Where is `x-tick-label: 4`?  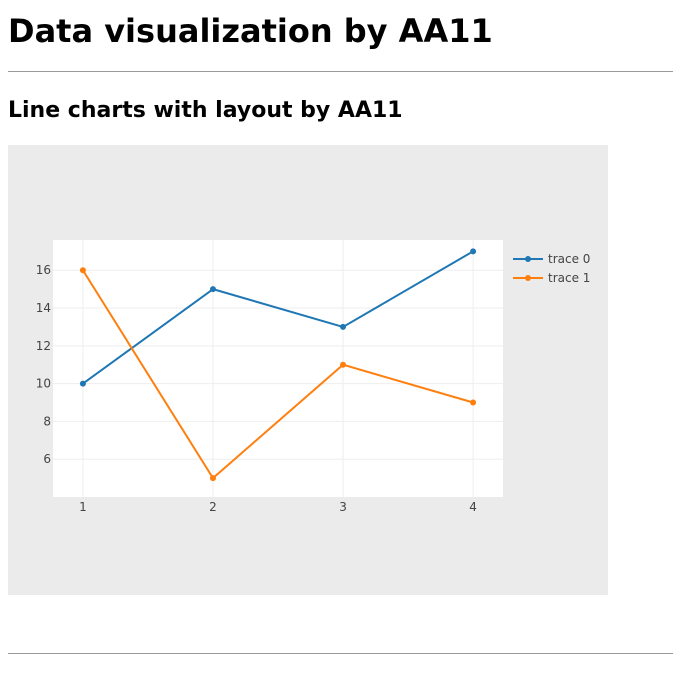
x-tick-label: 4 is located at coordinates (473, 507).